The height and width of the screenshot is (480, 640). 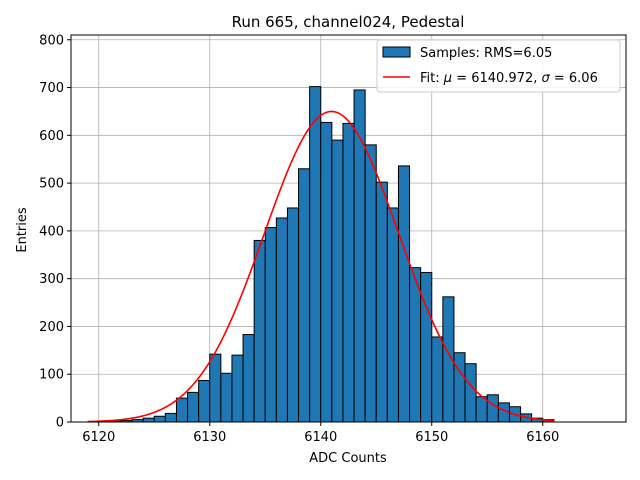 I want to click on legend-histogram-label: Samples: RMS=6.05, so click(x=486, y=53).